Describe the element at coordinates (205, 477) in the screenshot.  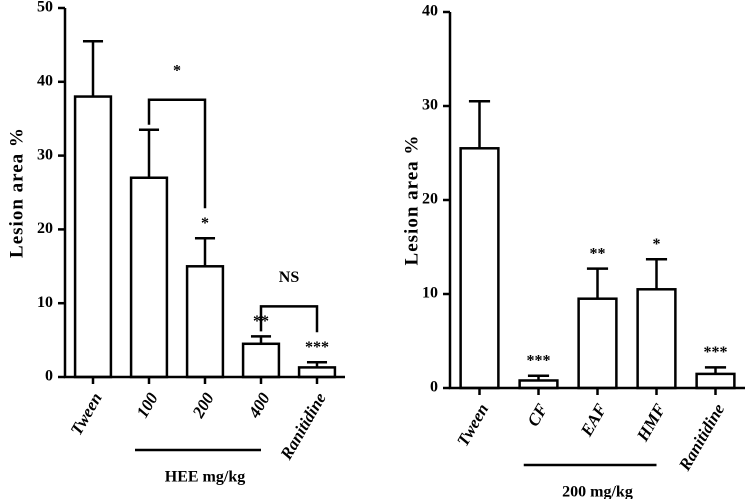
I see `group-label: HEE mg/kg` at that location.